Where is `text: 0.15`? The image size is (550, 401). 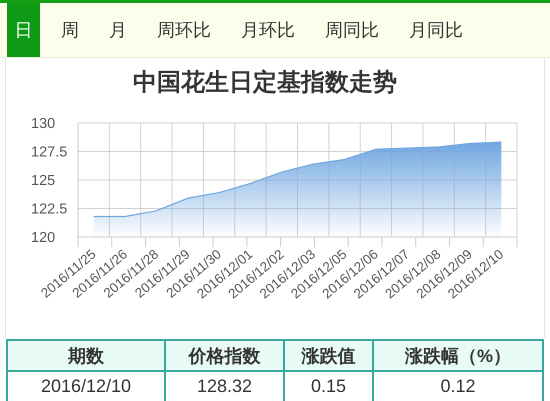 text: 0.15 is located at coordinates (328, 386).